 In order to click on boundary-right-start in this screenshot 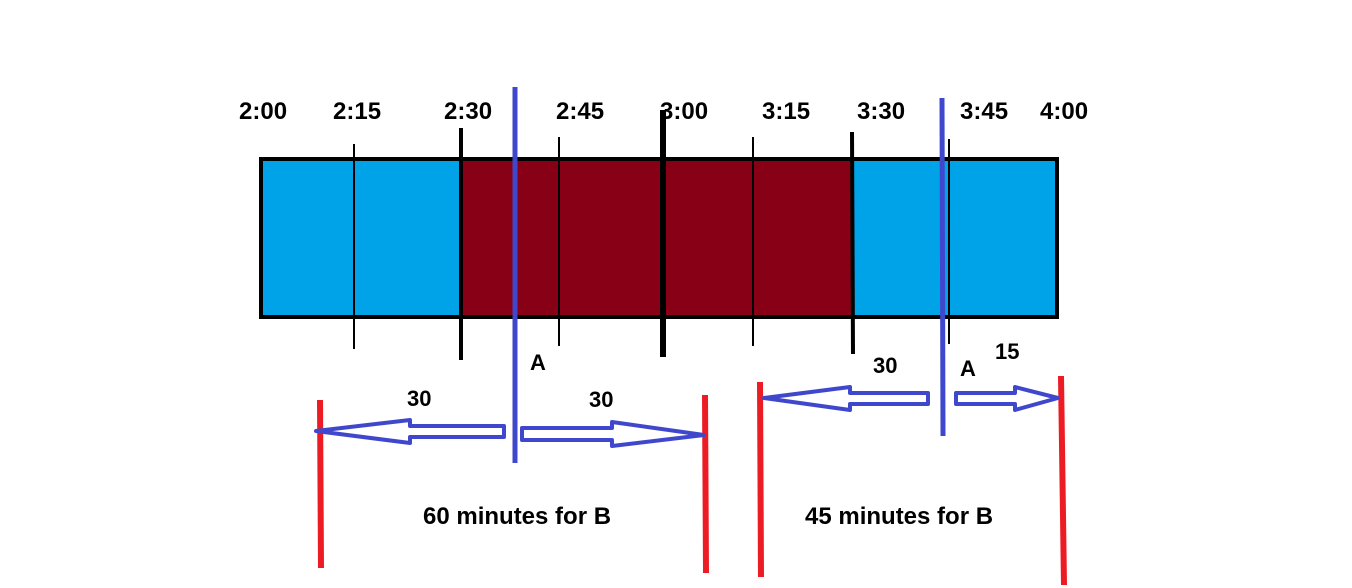, I will do `click(760, 479)`.